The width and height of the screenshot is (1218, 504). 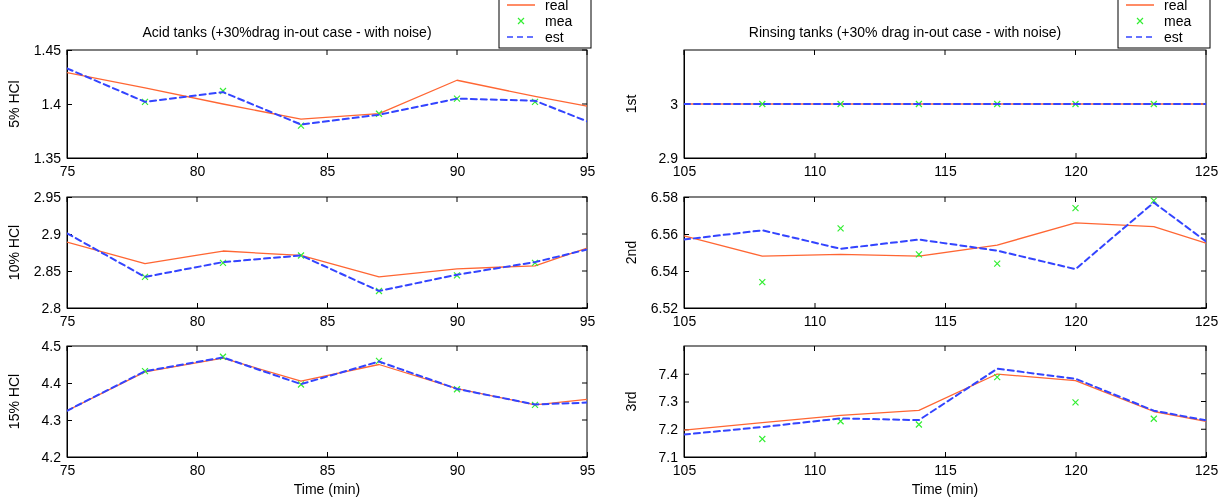 I want to click on y-axis-title: 2nd, so click(x=631, y=252).